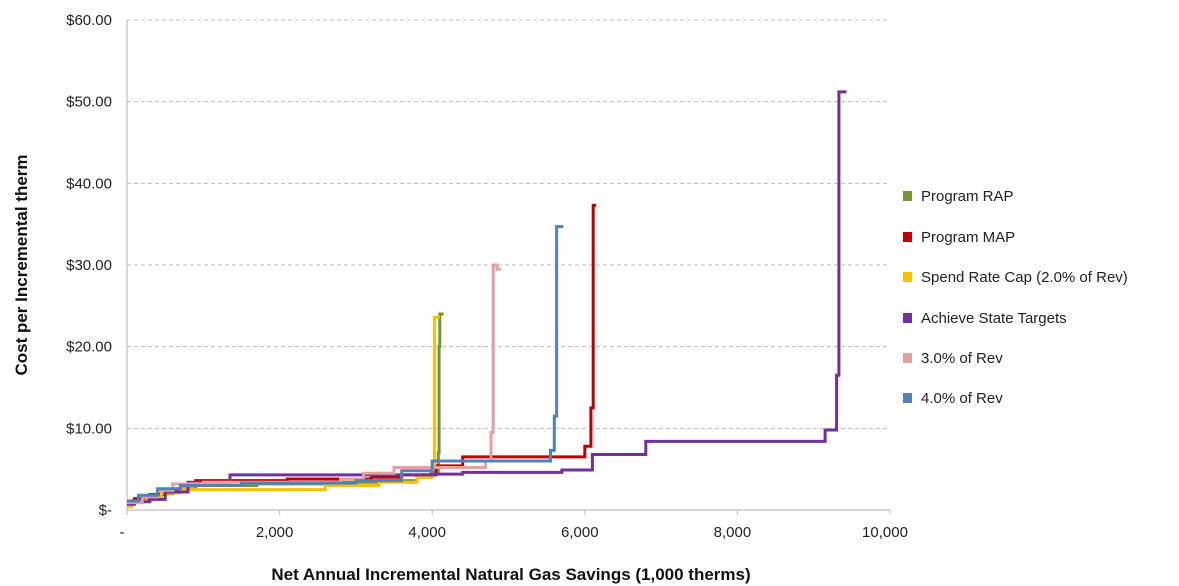 This screenshot has height=586, width=1179. I want to click on y-tick-label: $30.00, so click(89, 265).